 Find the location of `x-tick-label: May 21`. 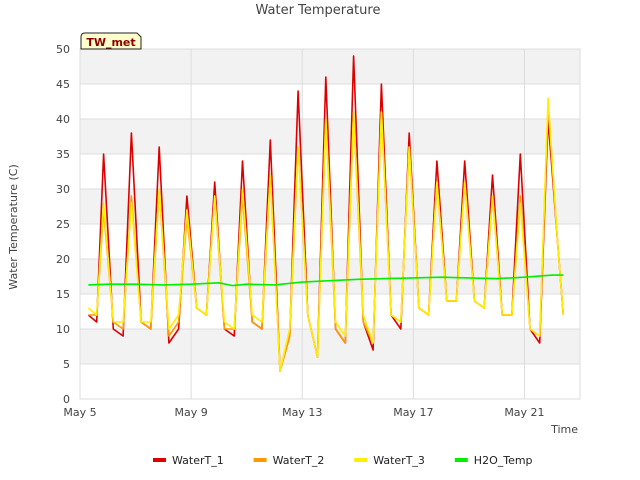

x-tick-label: May 21 is located at coordinates (524, 412).